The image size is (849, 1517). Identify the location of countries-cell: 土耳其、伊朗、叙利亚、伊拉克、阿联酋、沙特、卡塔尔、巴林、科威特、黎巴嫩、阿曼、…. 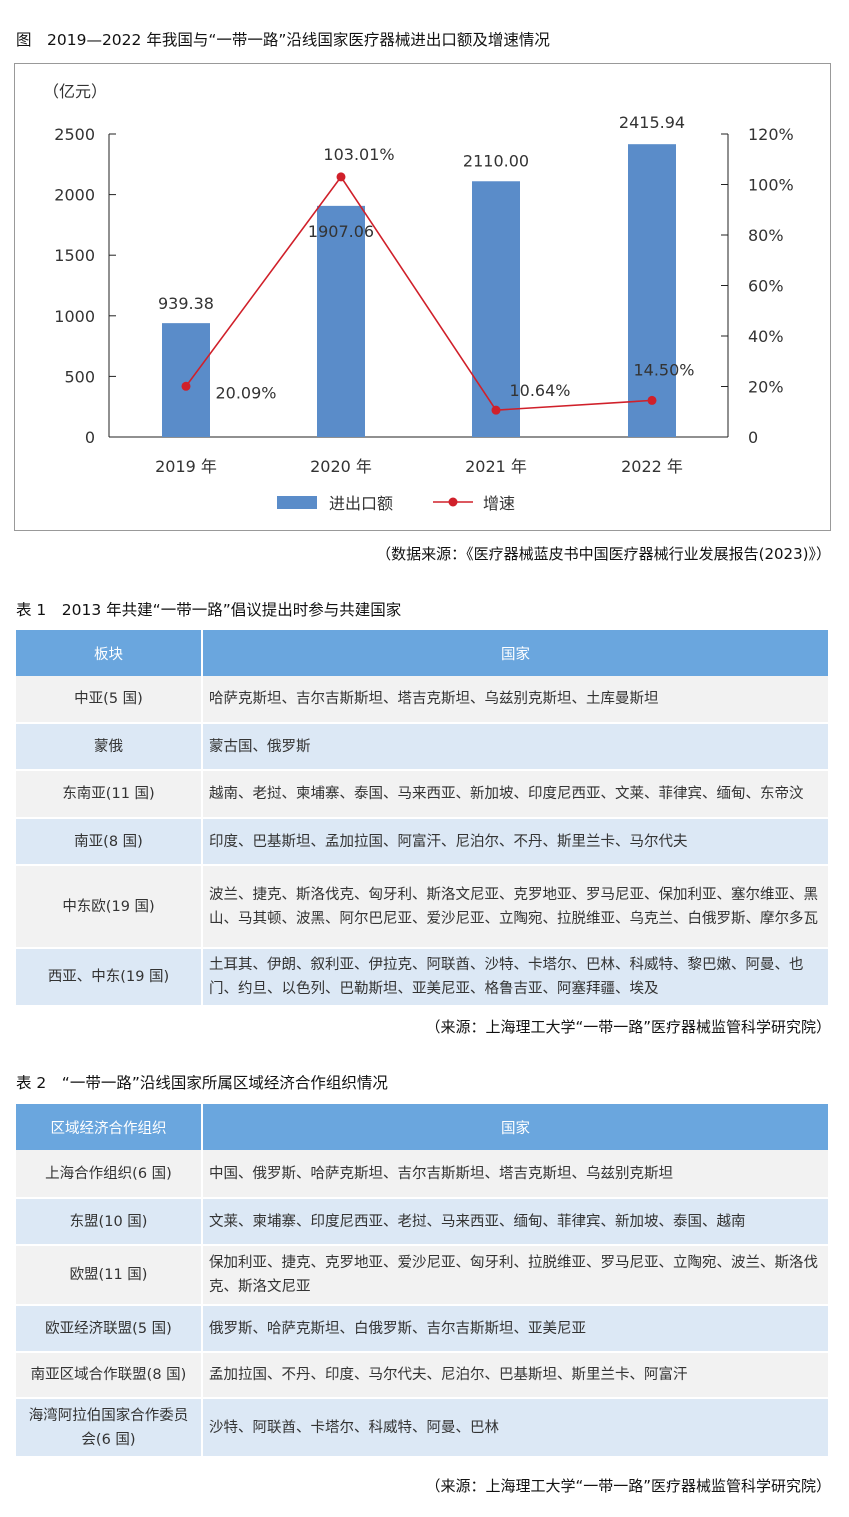
(516, 977).